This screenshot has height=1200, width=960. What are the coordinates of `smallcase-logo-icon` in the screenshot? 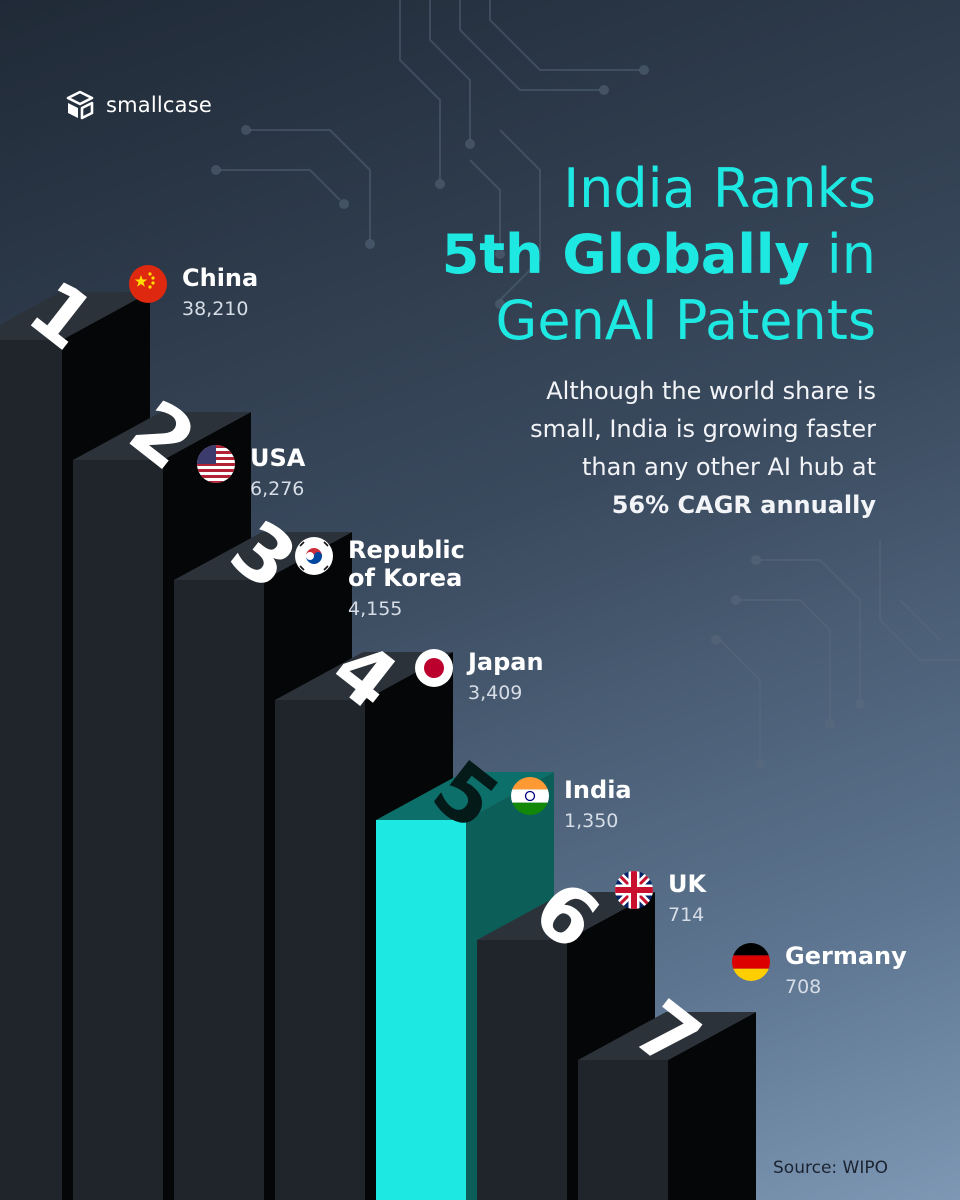 It's located at (80, 105).